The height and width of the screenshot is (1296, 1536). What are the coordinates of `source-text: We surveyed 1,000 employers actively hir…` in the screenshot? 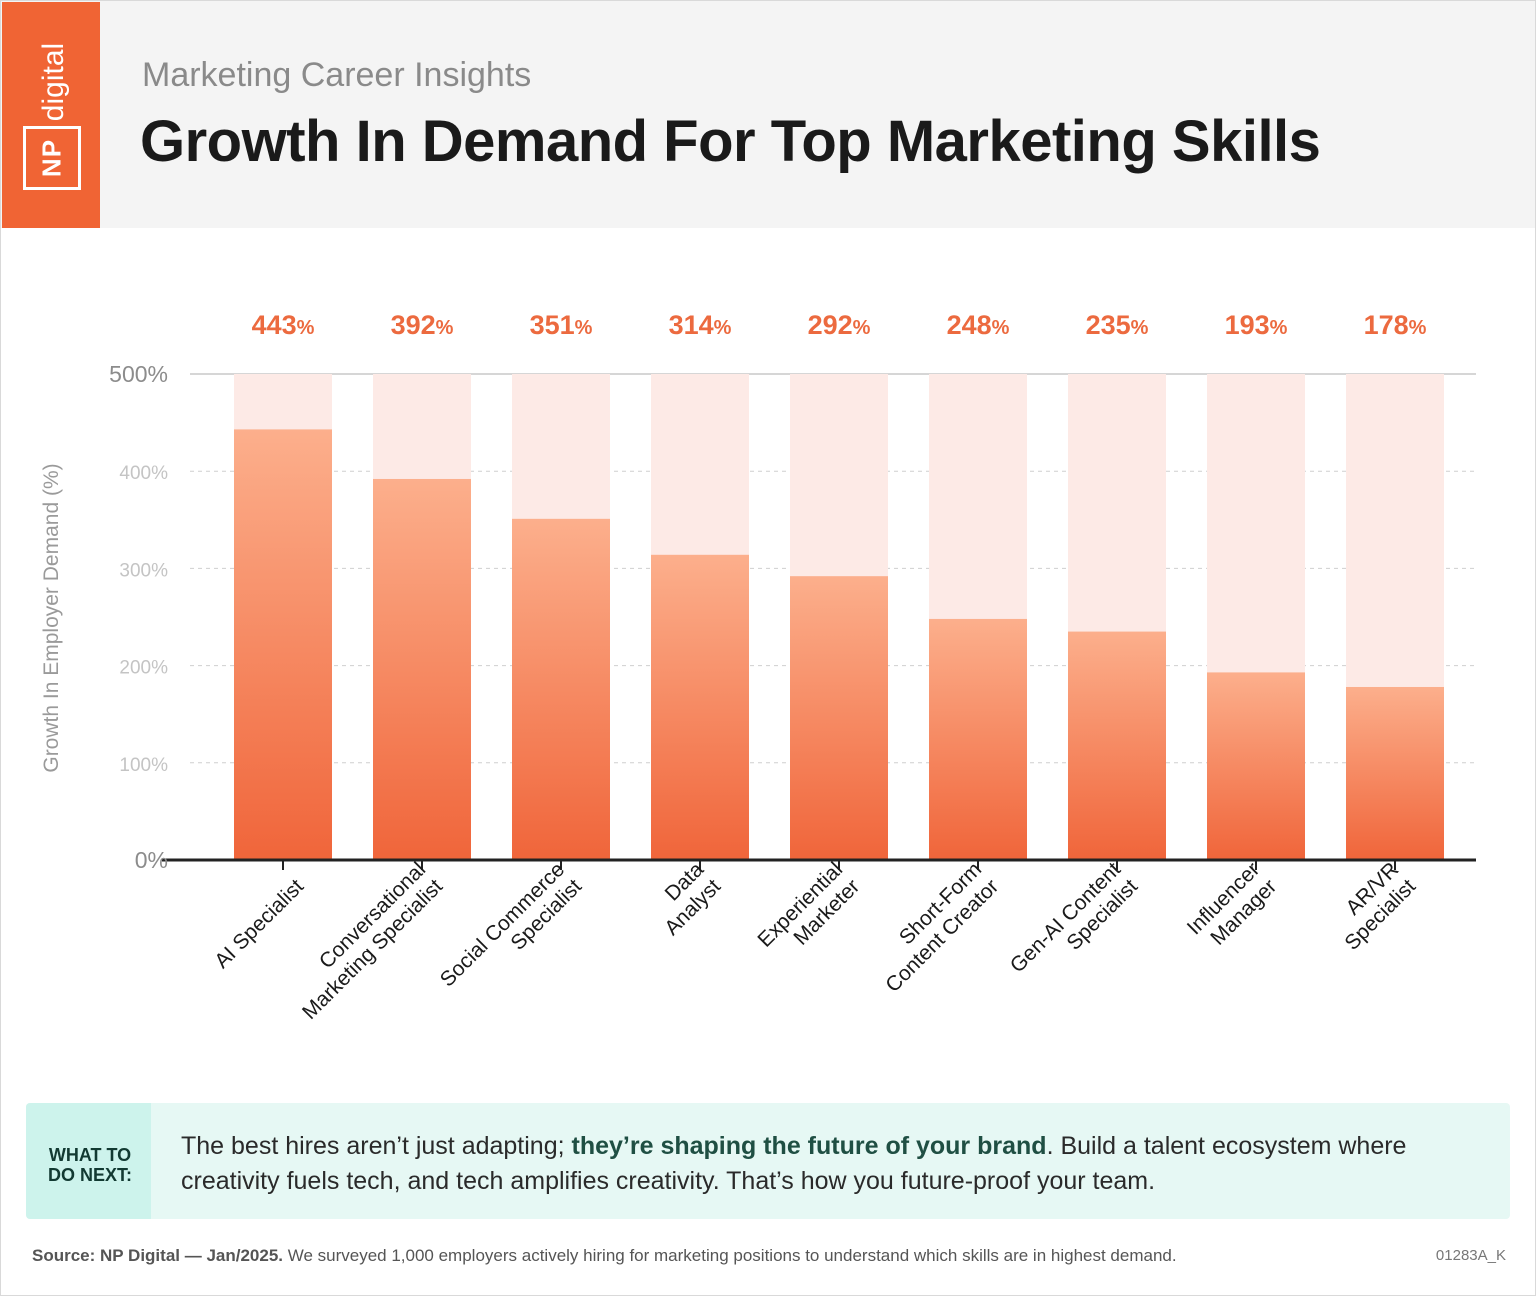 It's located at (730, 1255).